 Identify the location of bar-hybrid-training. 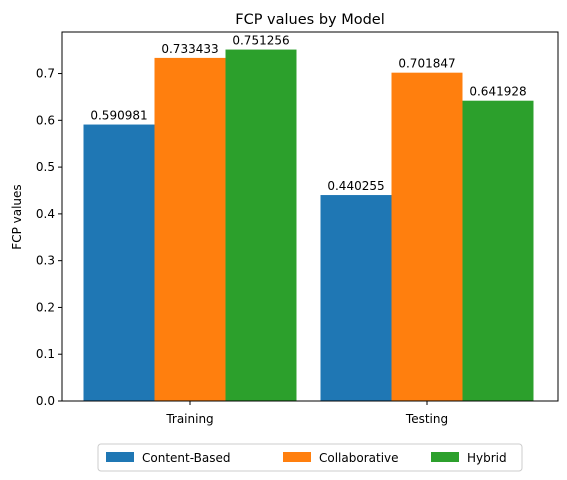
(261, 225).